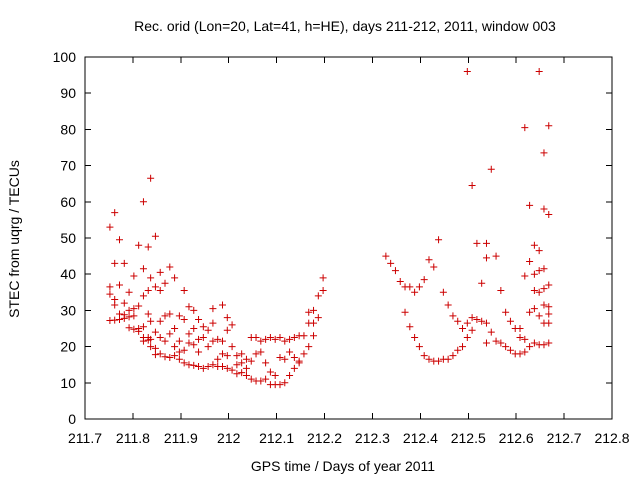  What do you see at coordinates (229, 438) in the screenshot?
I see `x-tick-label: 212` at bounding box center [229, 438].